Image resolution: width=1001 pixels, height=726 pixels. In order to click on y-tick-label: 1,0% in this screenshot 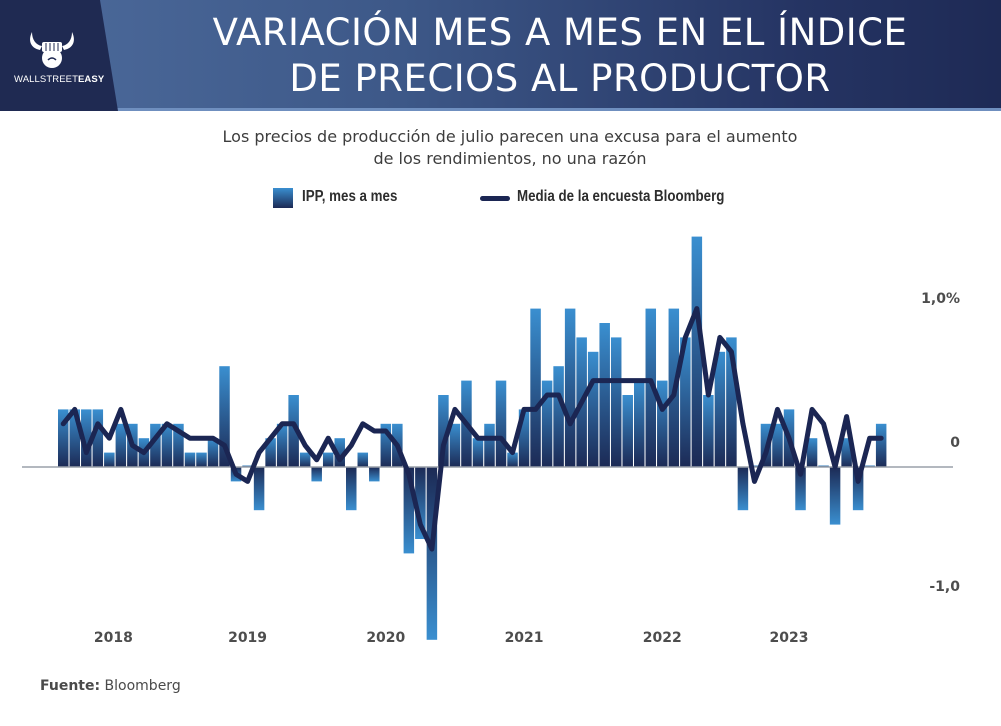, I will do `click(940, 299)`.